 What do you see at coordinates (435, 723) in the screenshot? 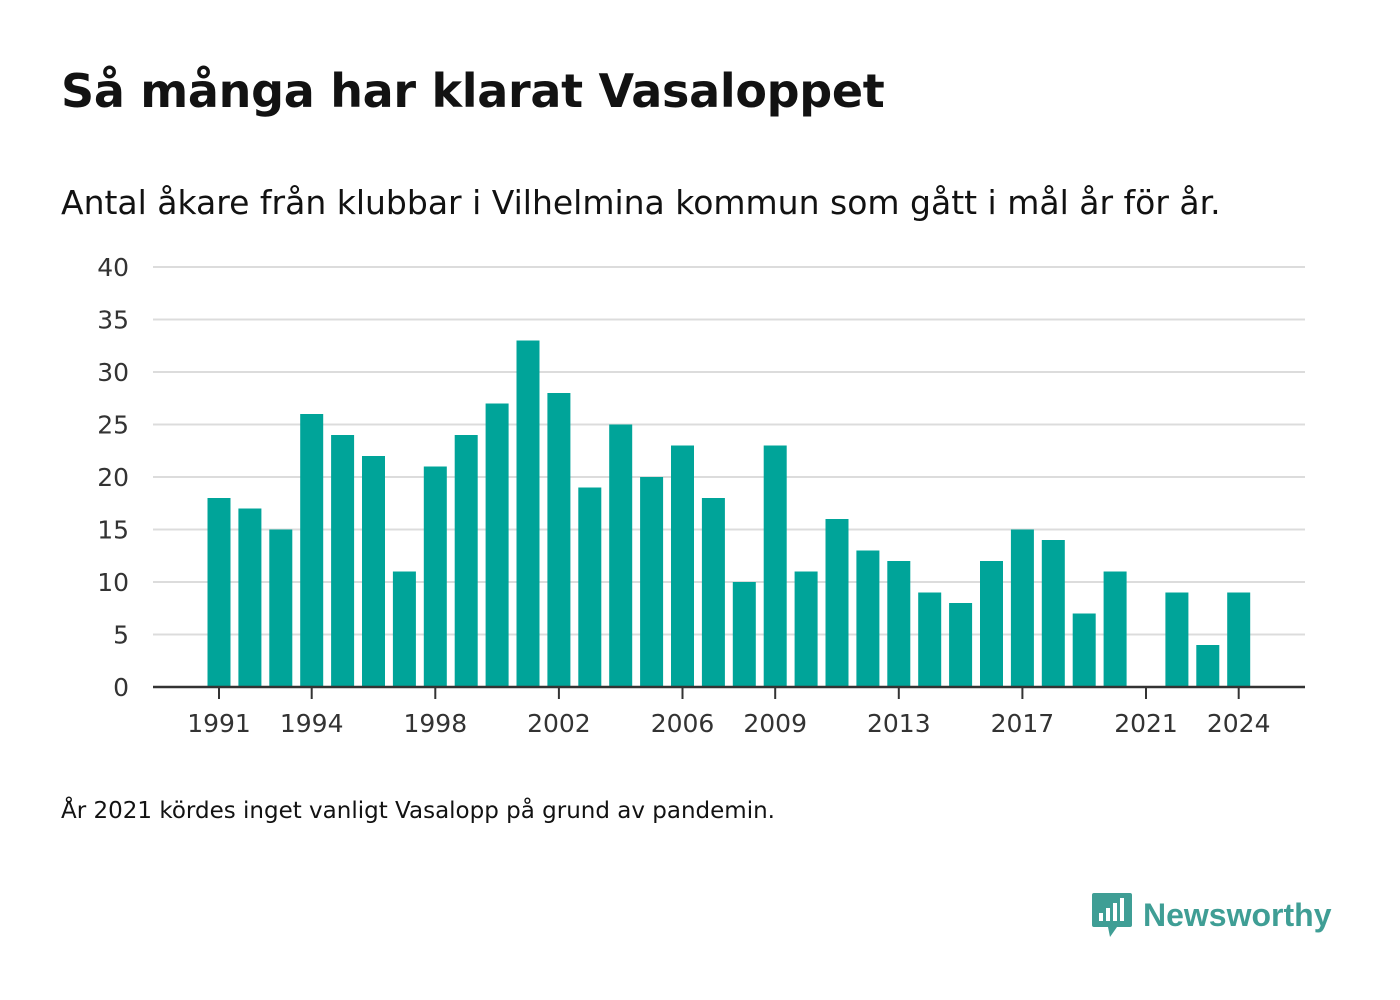
I see `x-tick-label: 1998` at bounding box center [435, 723].